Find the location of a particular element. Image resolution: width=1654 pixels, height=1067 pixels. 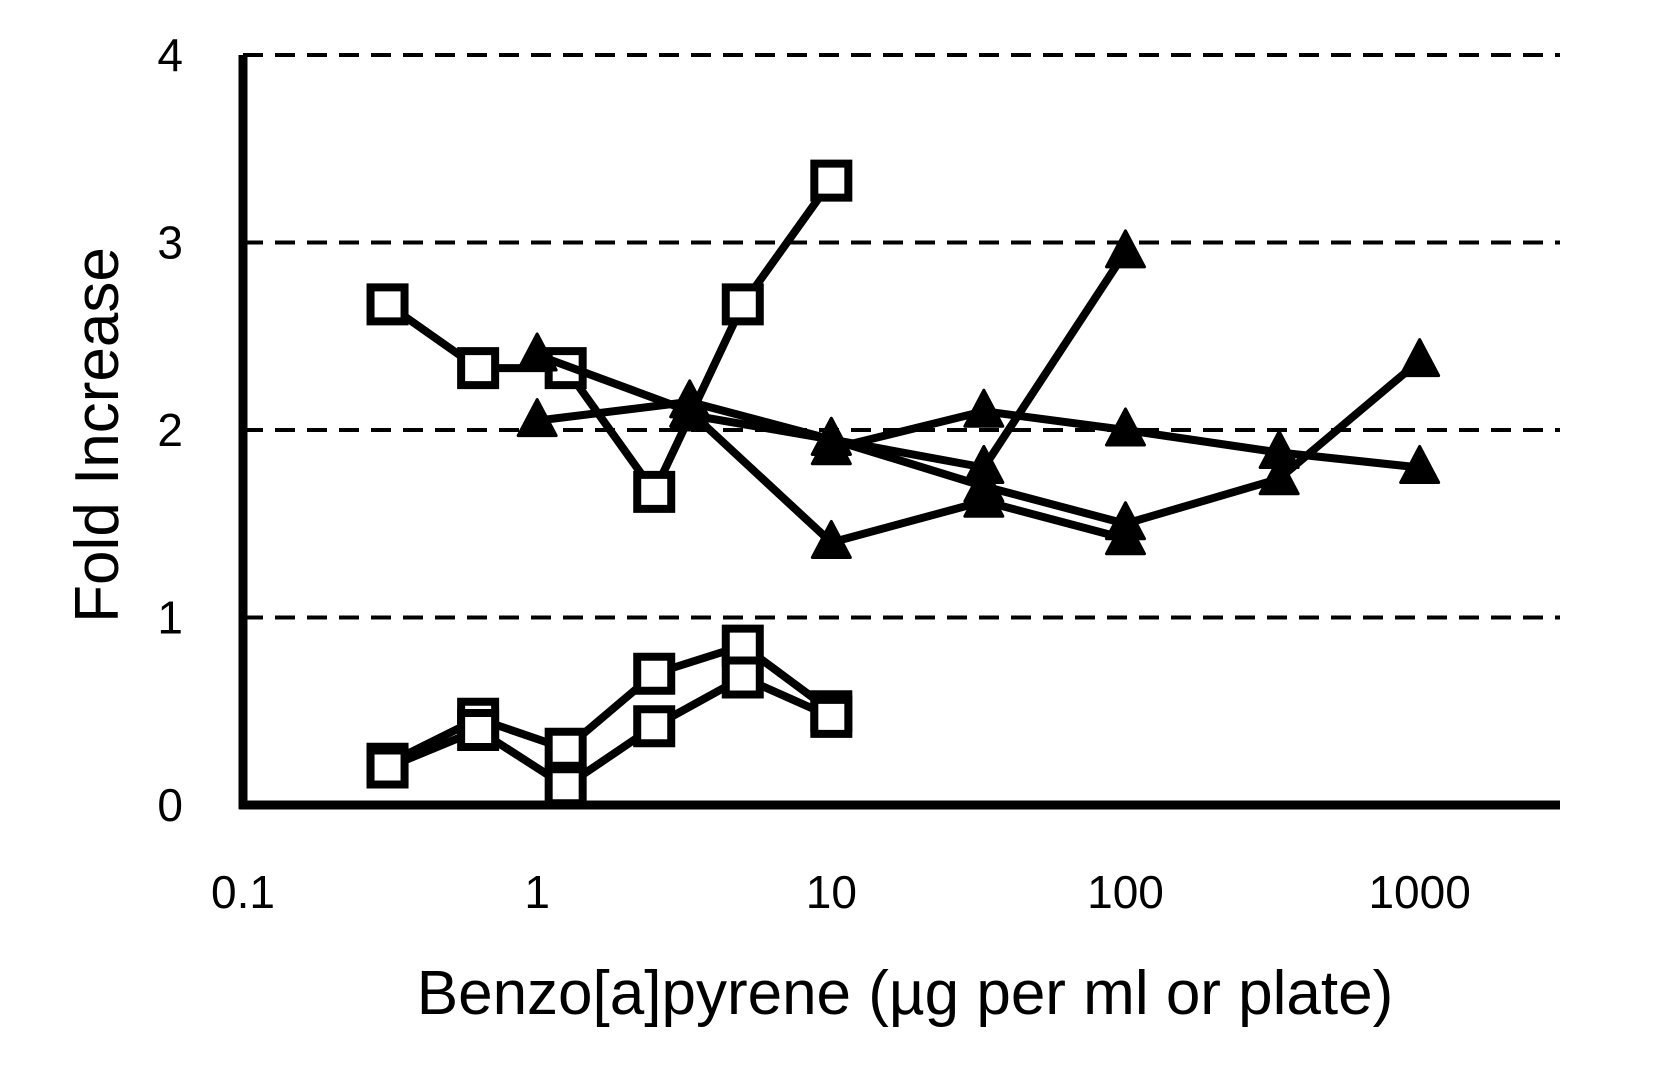

x-tick-label: 100 is located at coordinates (1125, 892).